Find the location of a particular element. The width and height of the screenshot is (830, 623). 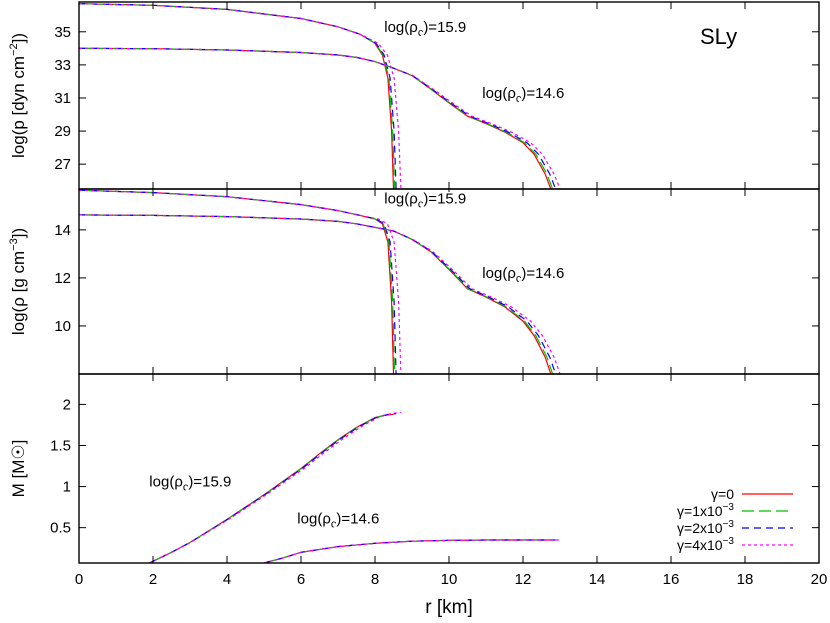

curves is located at coordinates (354, 487).